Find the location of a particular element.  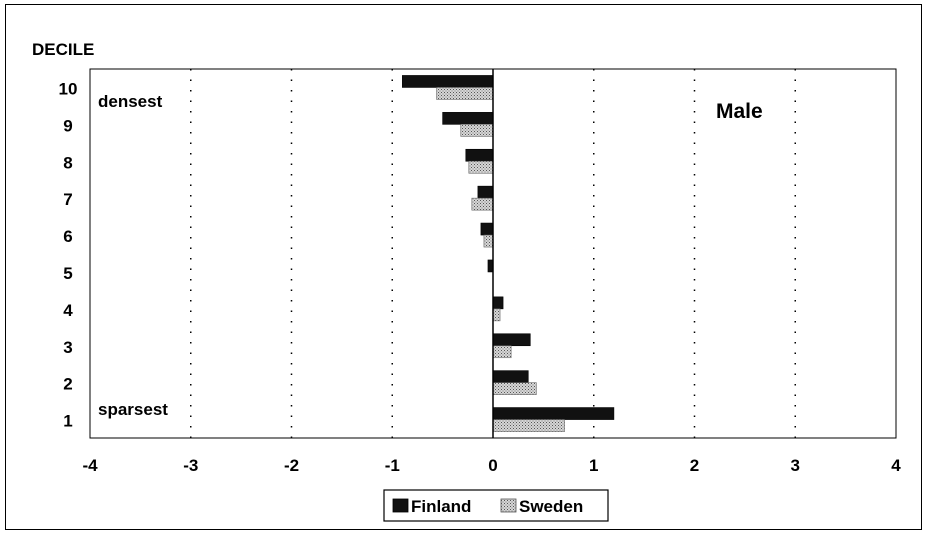

legend-swatch-finland is located at coordinates (400, 505).